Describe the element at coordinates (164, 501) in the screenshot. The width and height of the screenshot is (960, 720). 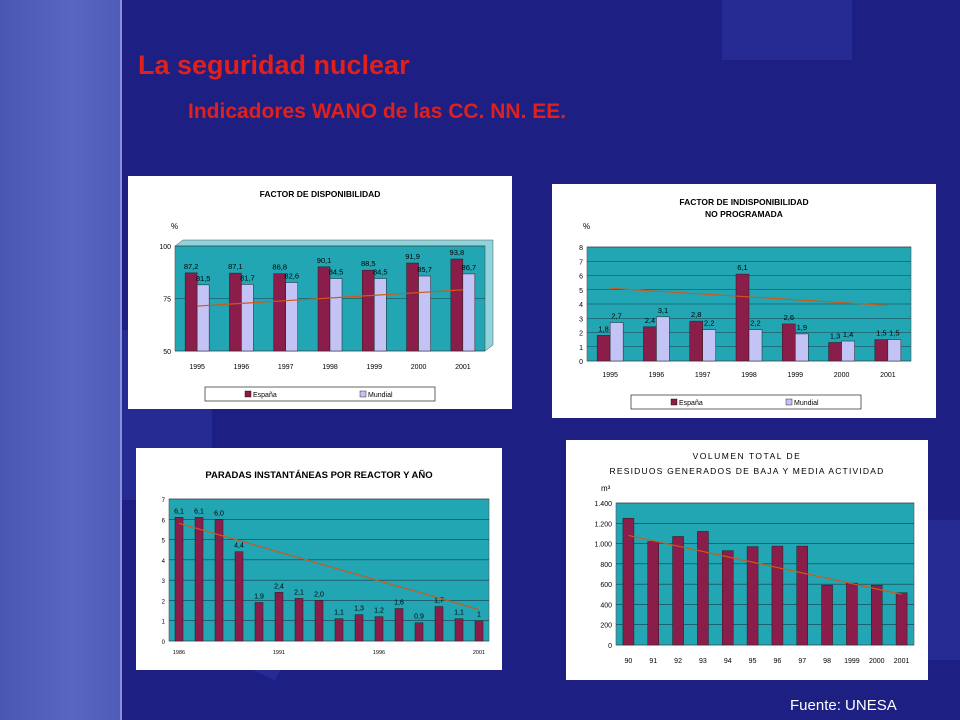
I see `y-tick-label: 7` at that location.